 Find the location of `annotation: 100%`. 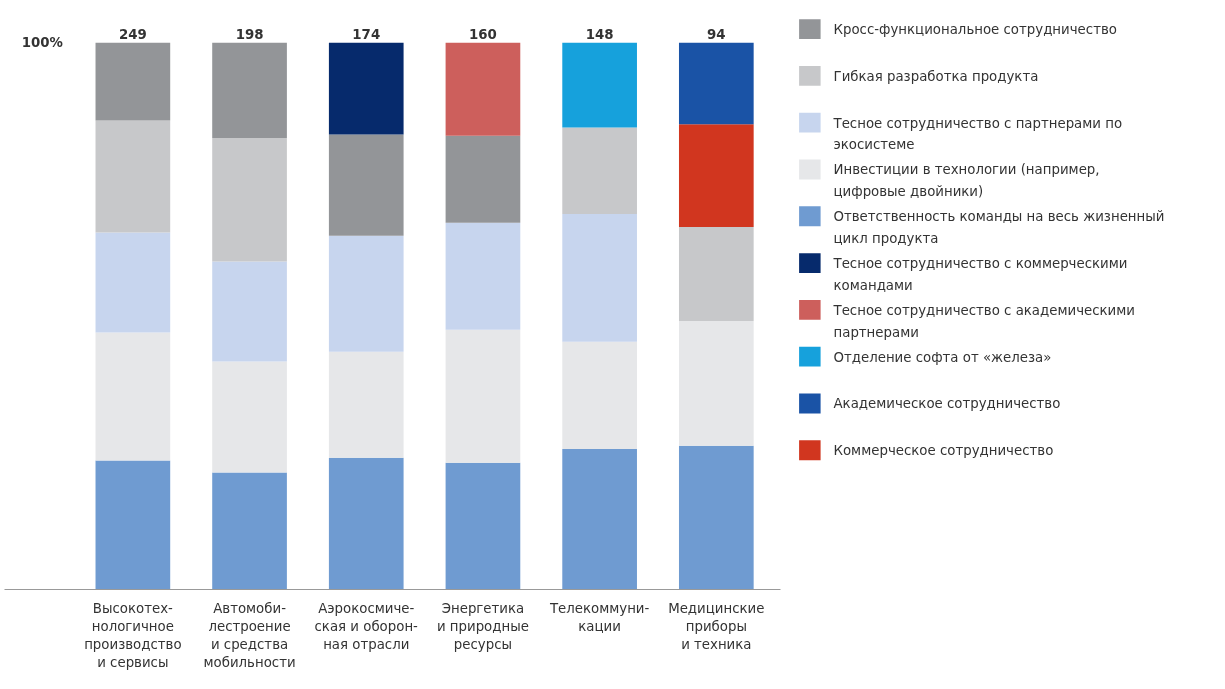

annotation: 100% is located at coordinates (42, 43).